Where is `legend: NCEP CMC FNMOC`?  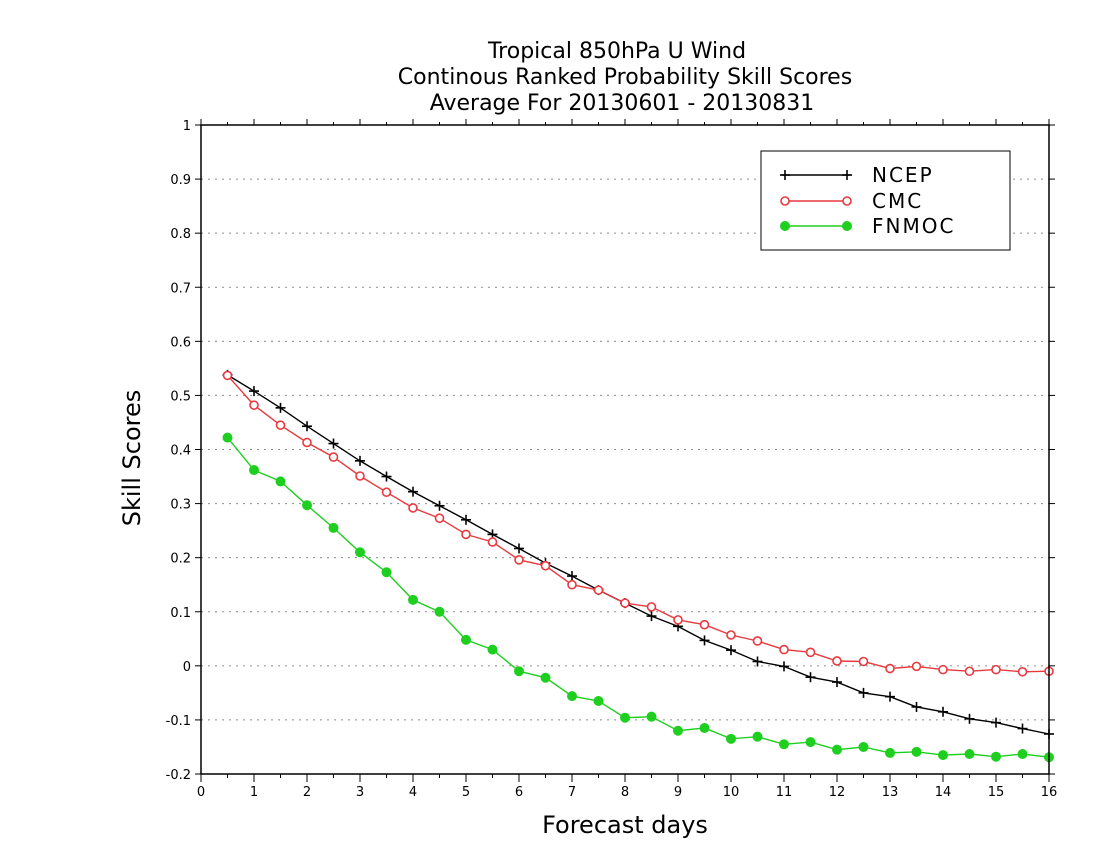 legend: NCEP CMC FNMOC is located at coordinates (885, 200).